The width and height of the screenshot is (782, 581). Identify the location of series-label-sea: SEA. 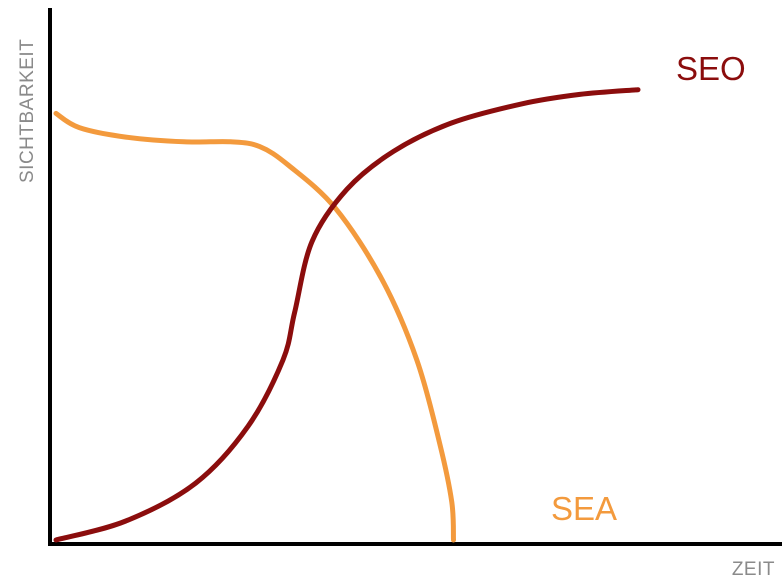
(584, 508).